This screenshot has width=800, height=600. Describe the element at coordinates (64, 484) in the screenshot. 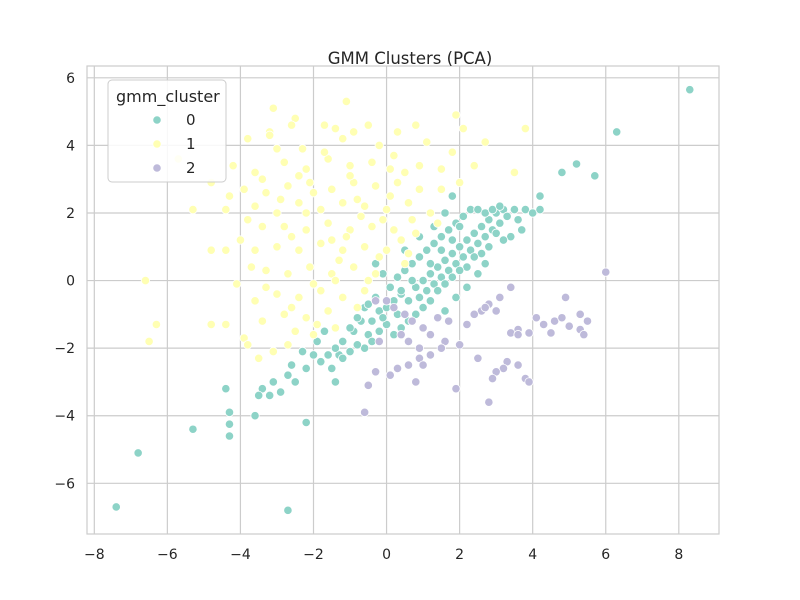

I see `y-tick-label: −6` at that location.